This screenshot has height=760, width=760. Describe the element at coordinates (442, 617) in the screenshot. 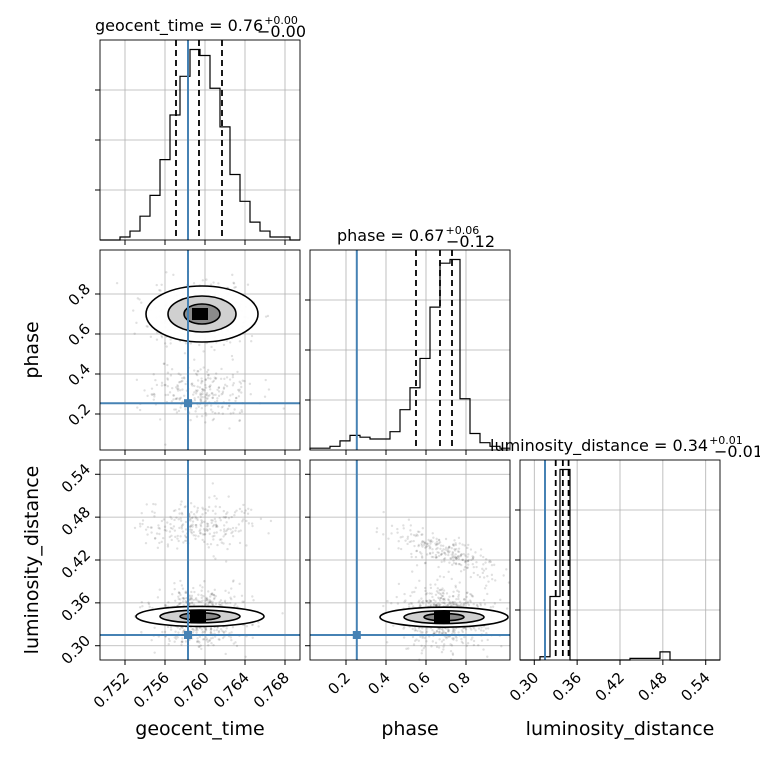

I see `density-peak-luminosity_distance-vs-phase` at that location.